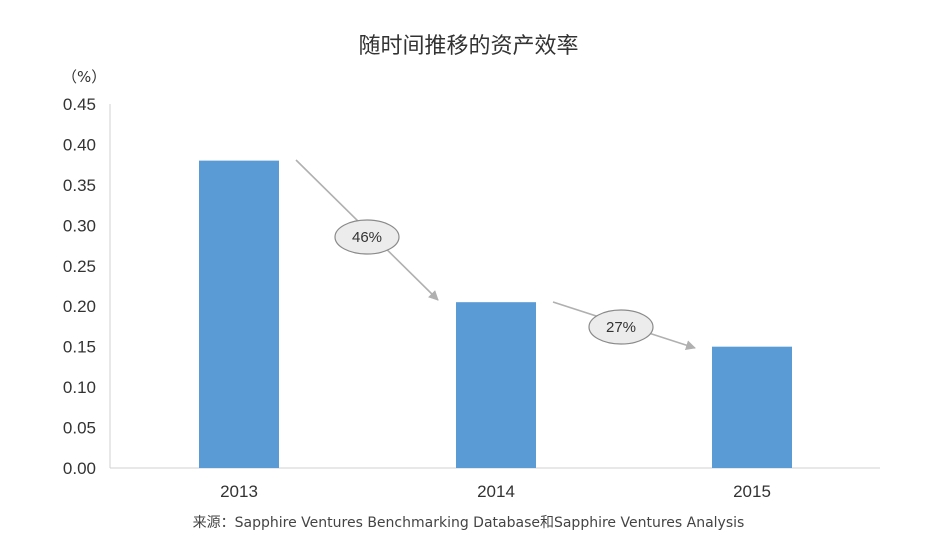 This screenshot has height=546, width=937. Describe the element at coordinates (79, 347) in the screenshot. I see `y-tick-label: 0.15` at that location.